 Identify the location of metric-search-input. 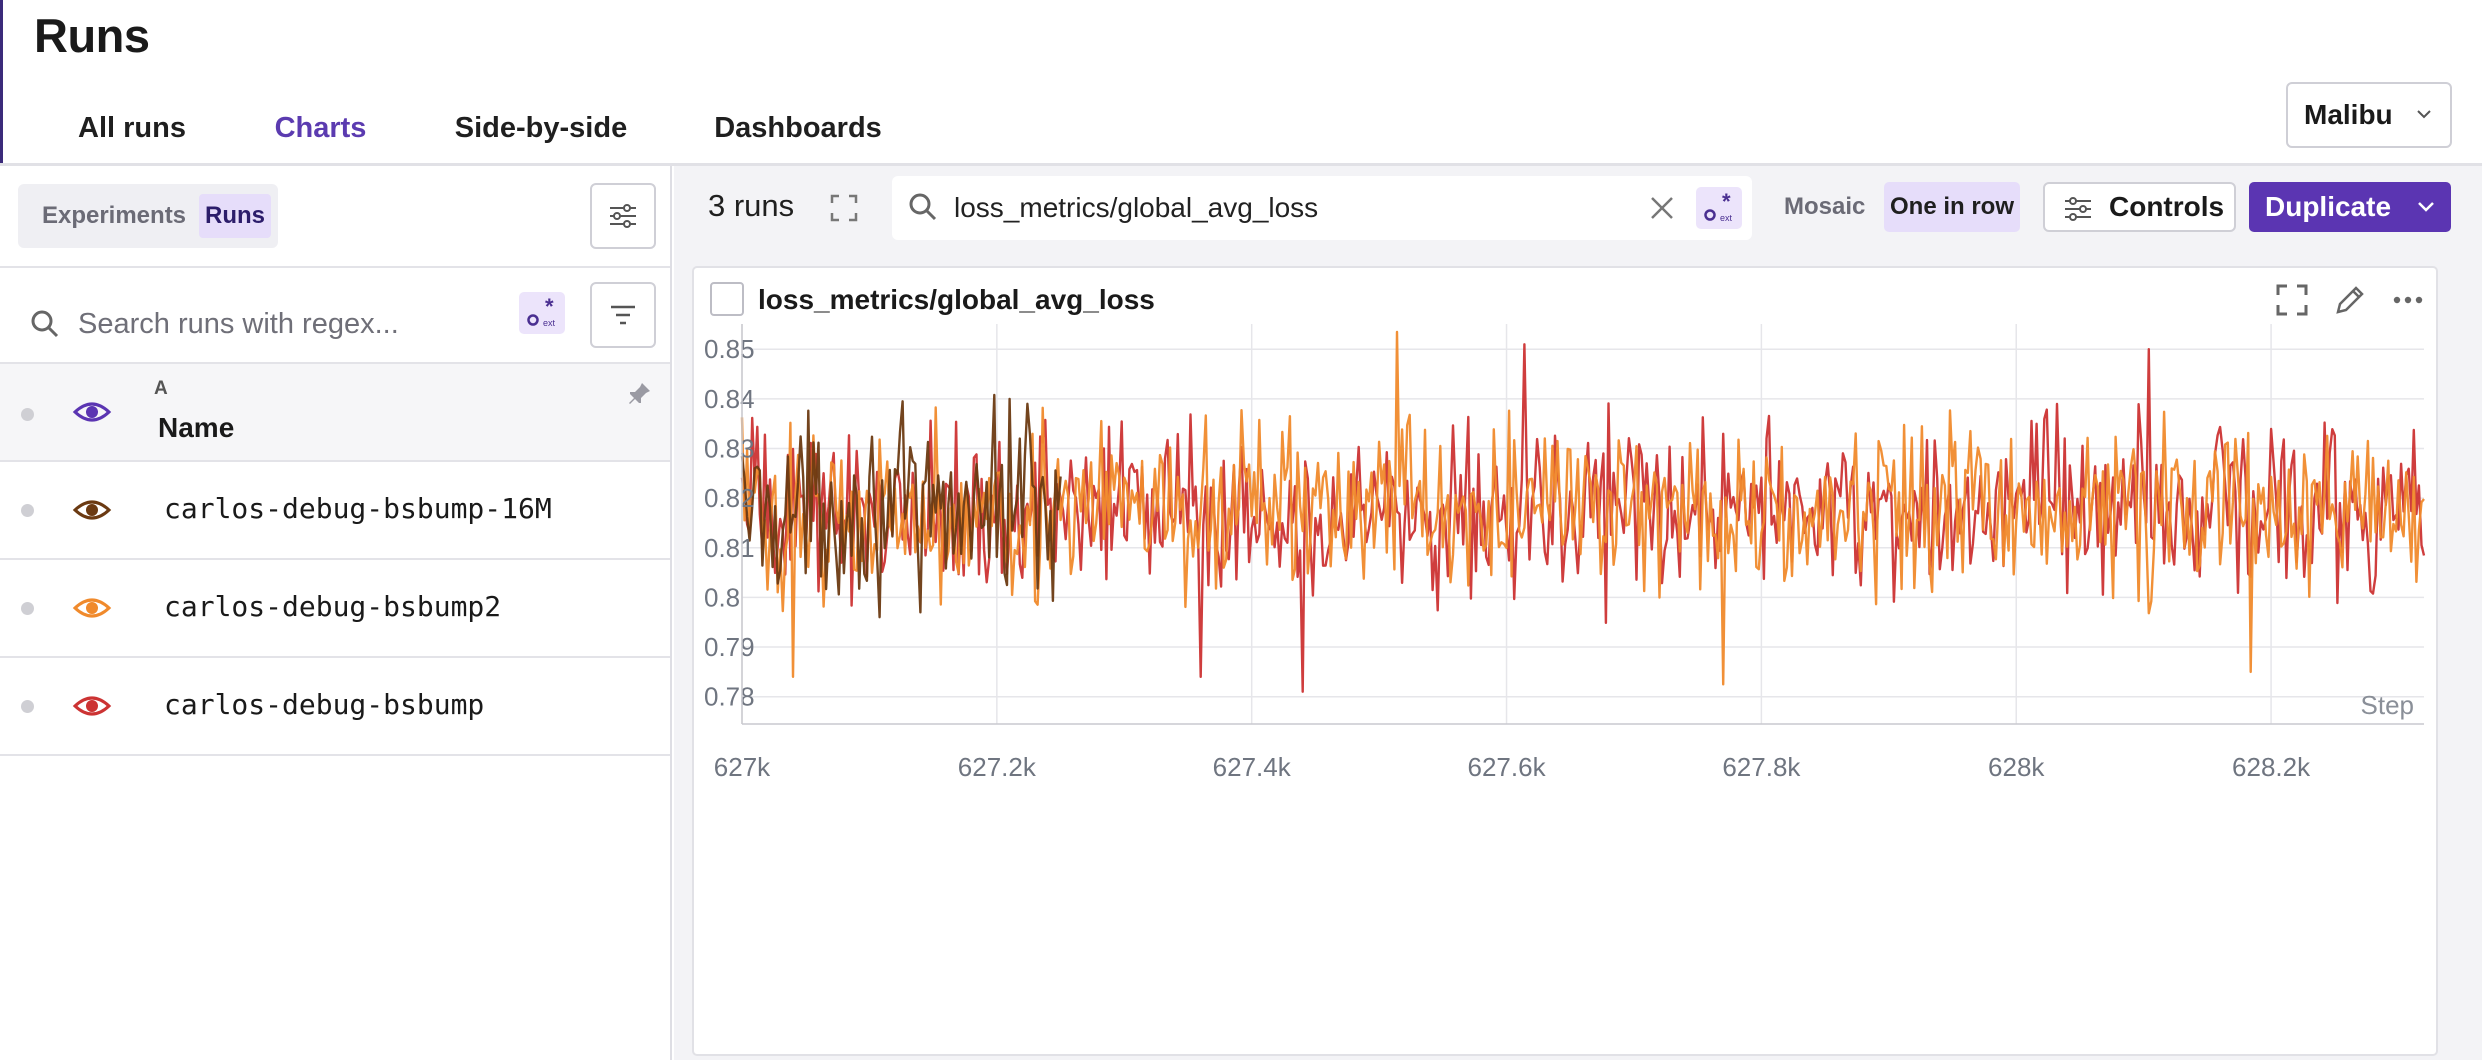
(1294, 208).